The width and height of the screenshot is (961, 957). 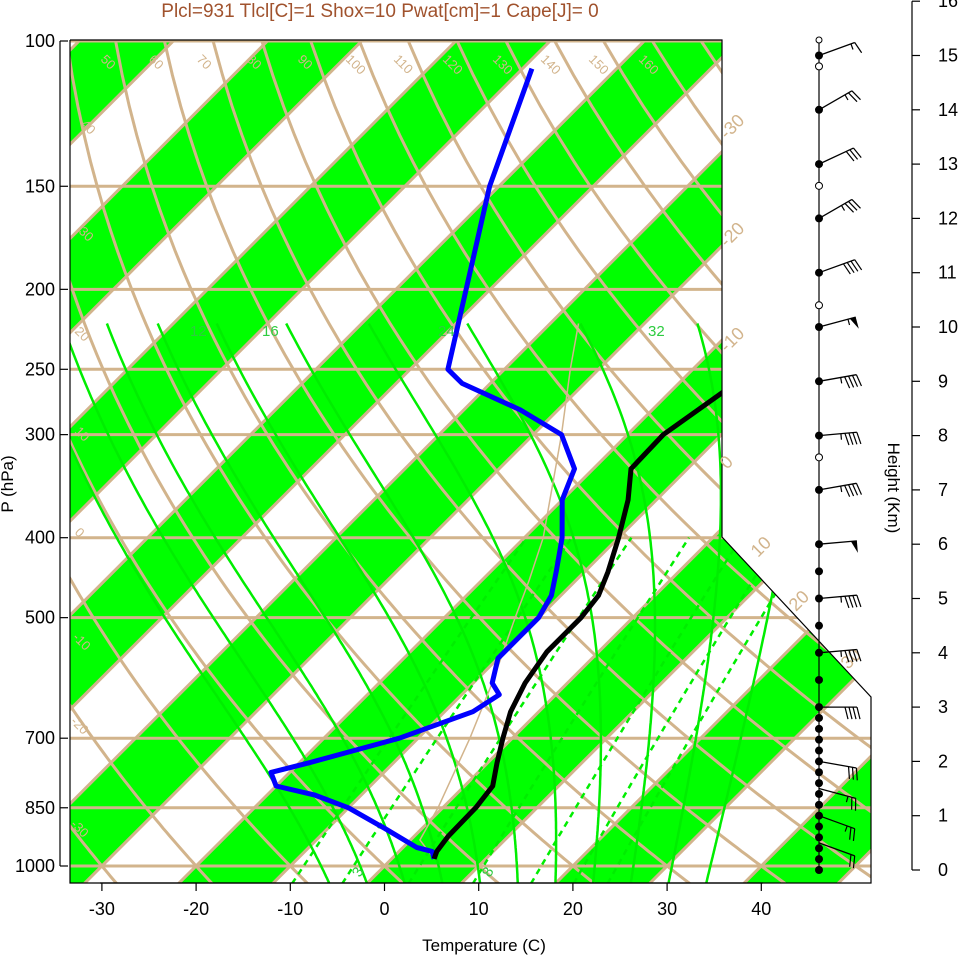 What do you see at coordinates (198, 331) in the screenshot?
I see `moist-adiabat-label: 12` at bounding box center [198, 331].